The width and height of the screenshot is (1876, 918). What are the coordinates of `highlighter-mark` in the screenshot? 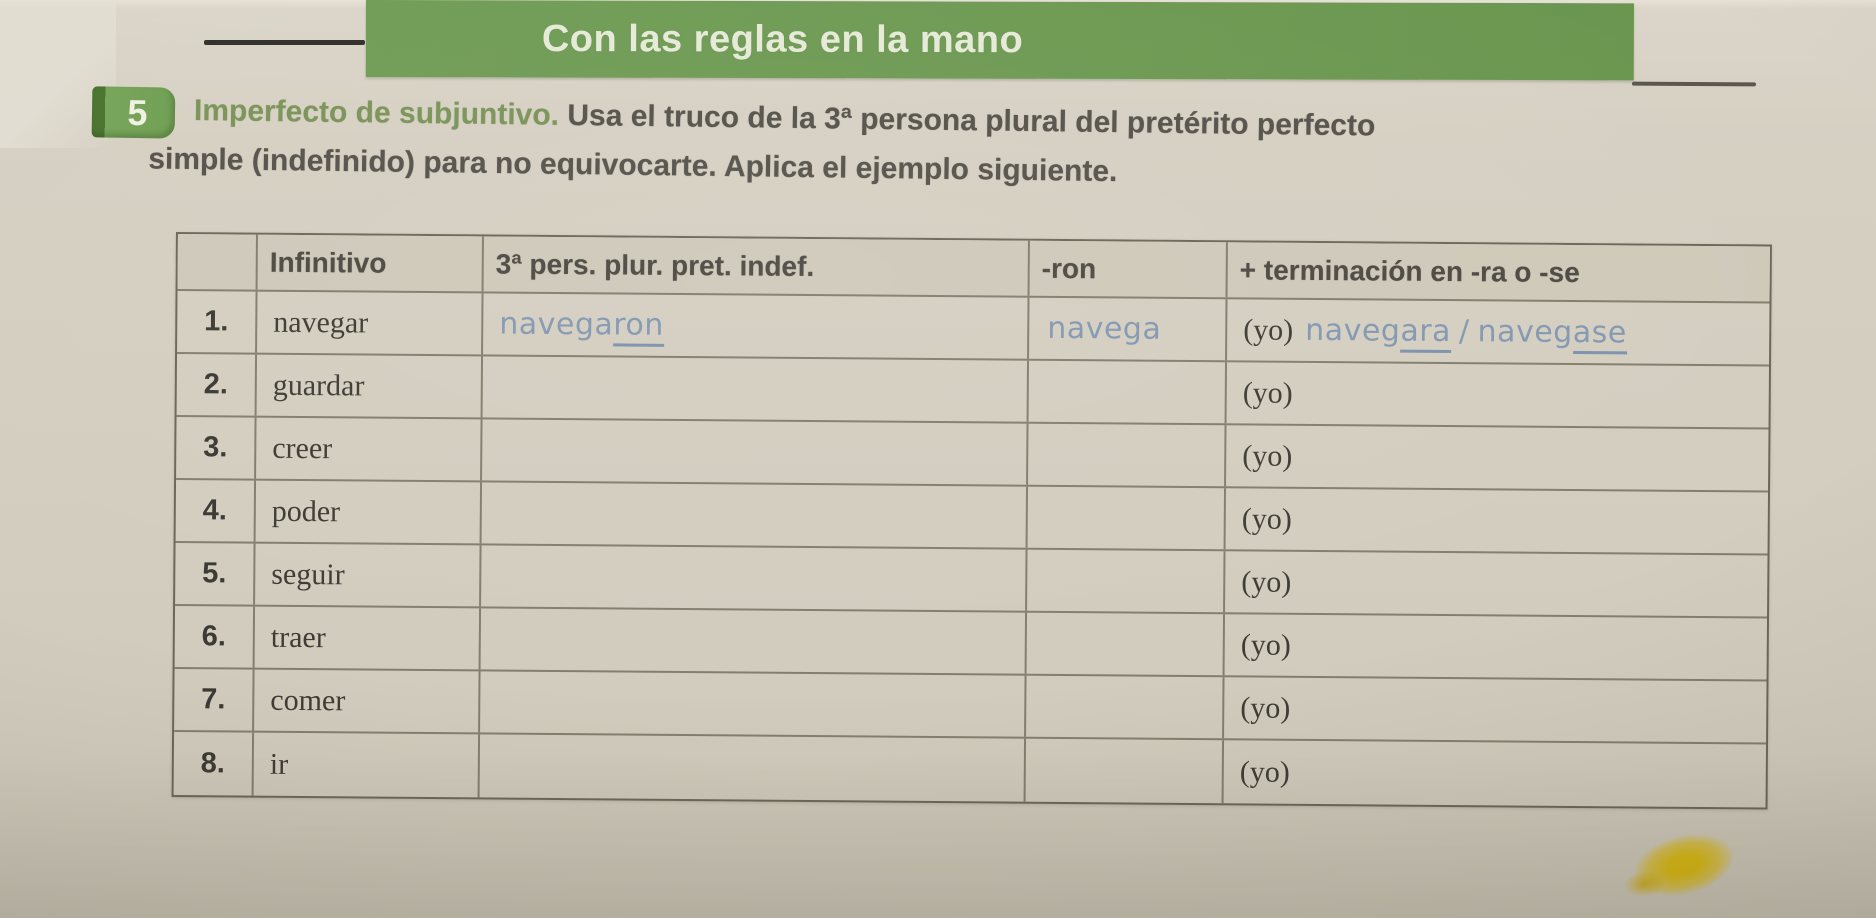 It's located at (1684, 865).